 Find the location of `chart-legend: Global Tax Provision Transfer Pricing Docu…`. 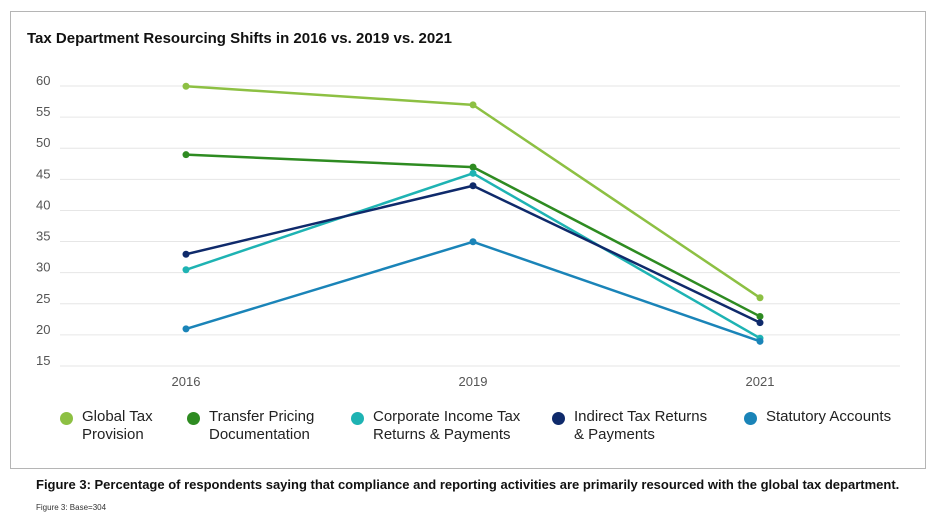

chart-legend: Global Tax Provision Transfer Pricing Docu… is located at coordinates (475, 431).